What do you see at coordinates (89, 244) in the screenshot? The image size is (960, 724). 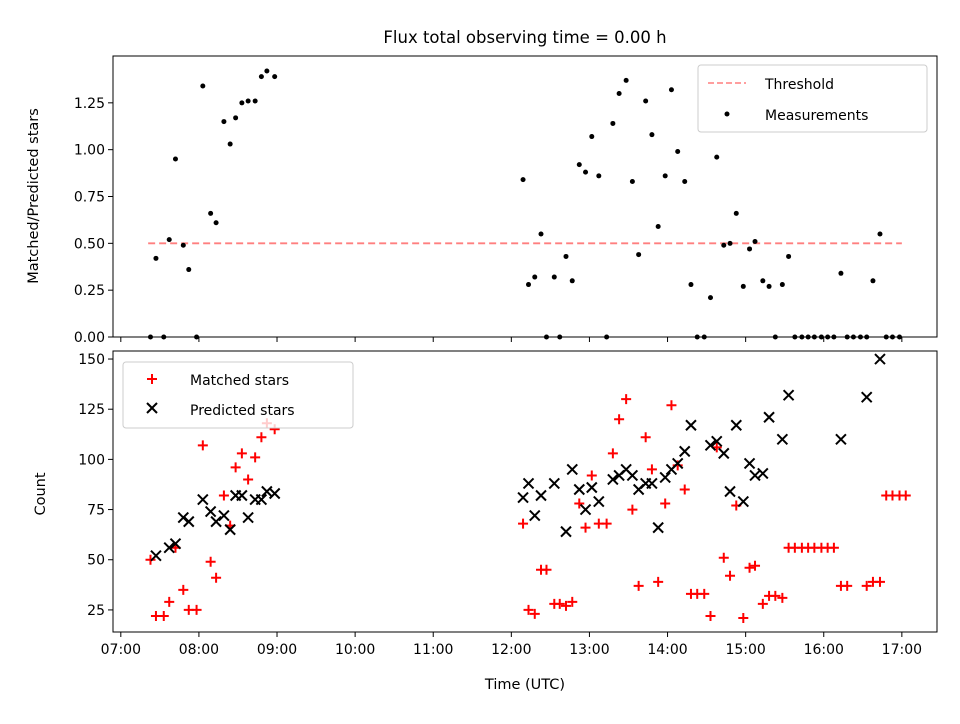 I see `top-y-tick-label: 0.50` at bounding box center [89, 244].